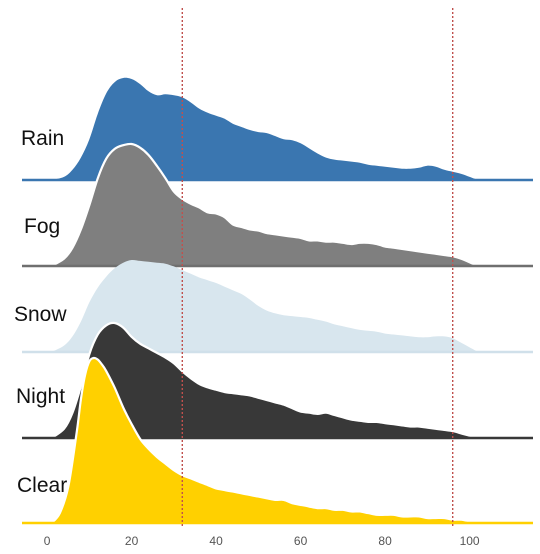 This screenshot has height=554, width=540. I want to click on row-label-fog: Fog, so click(42, 226).